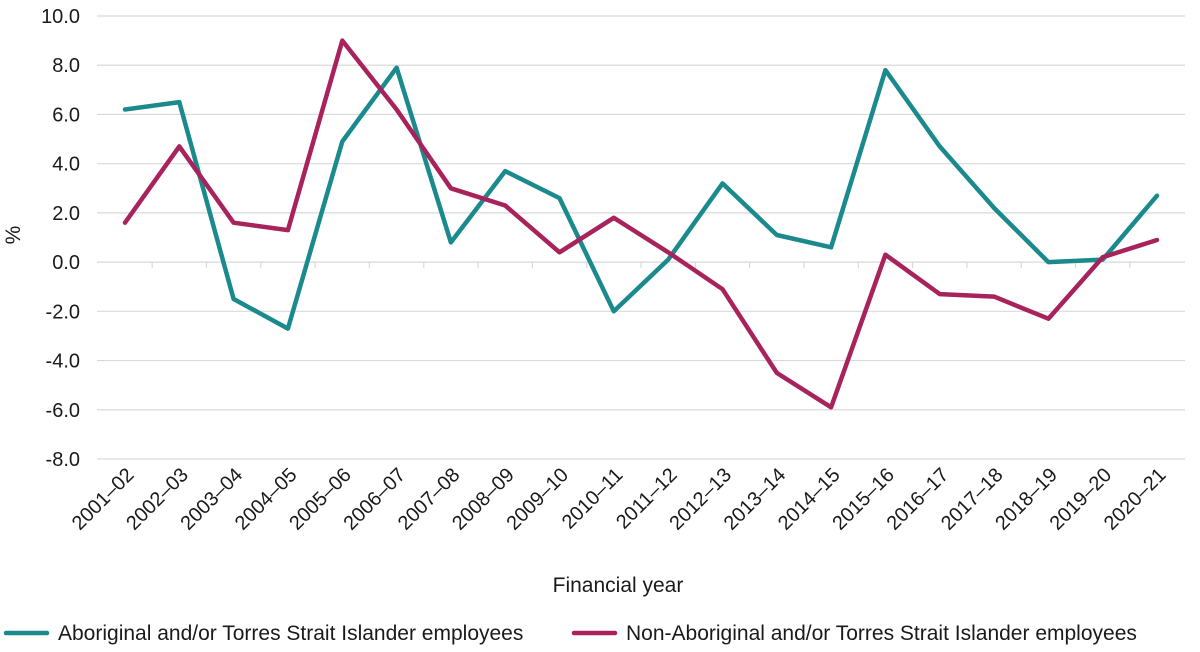 The width and height of the screenshot is (1200, 652). What do you see at coordinates (66, 165) in the screenshot?
I see `y-tick-label: 4.0` at bounding box center [66, 165].